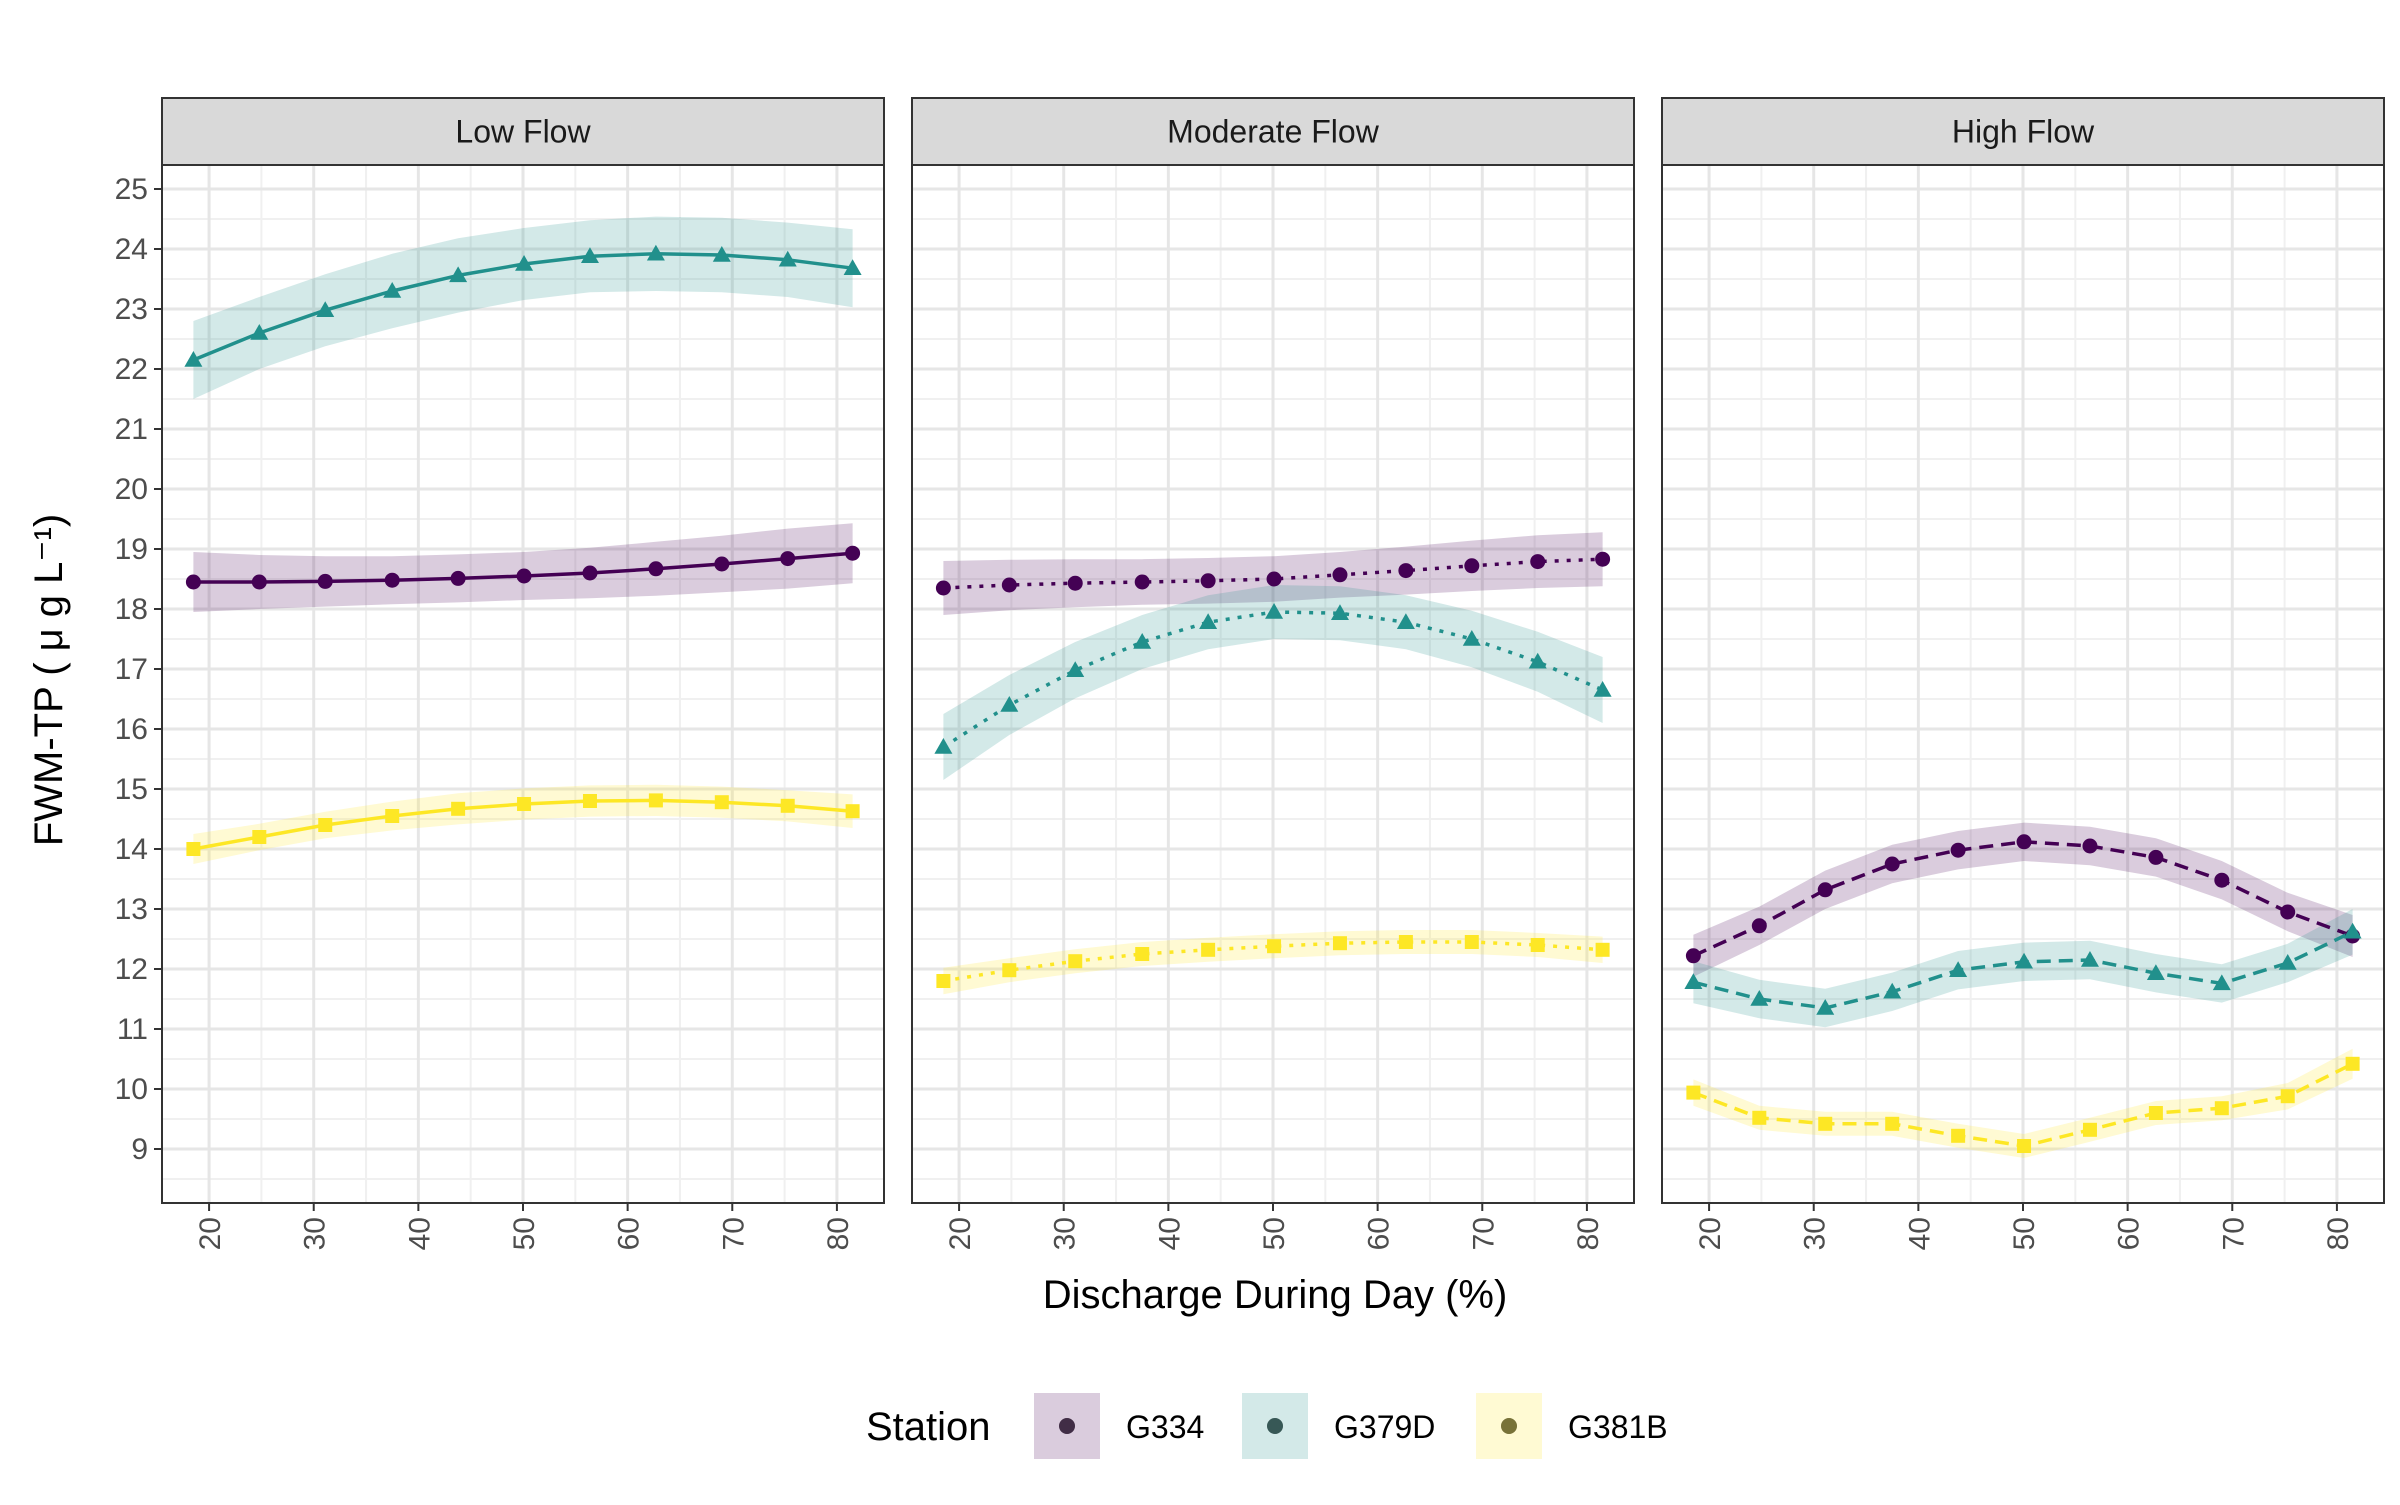 The width and height of the screenshot is (2400, 1505). I want to click on y-tick-label: 16, so click(131, 729).